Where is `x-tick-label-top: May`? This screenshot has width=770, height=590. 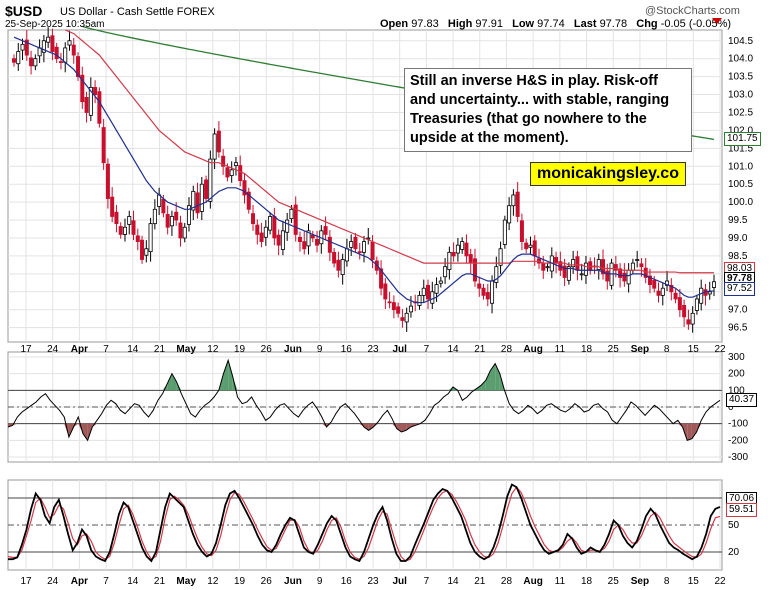
x-tick-label-top: May is located at coordinates (186, 349).